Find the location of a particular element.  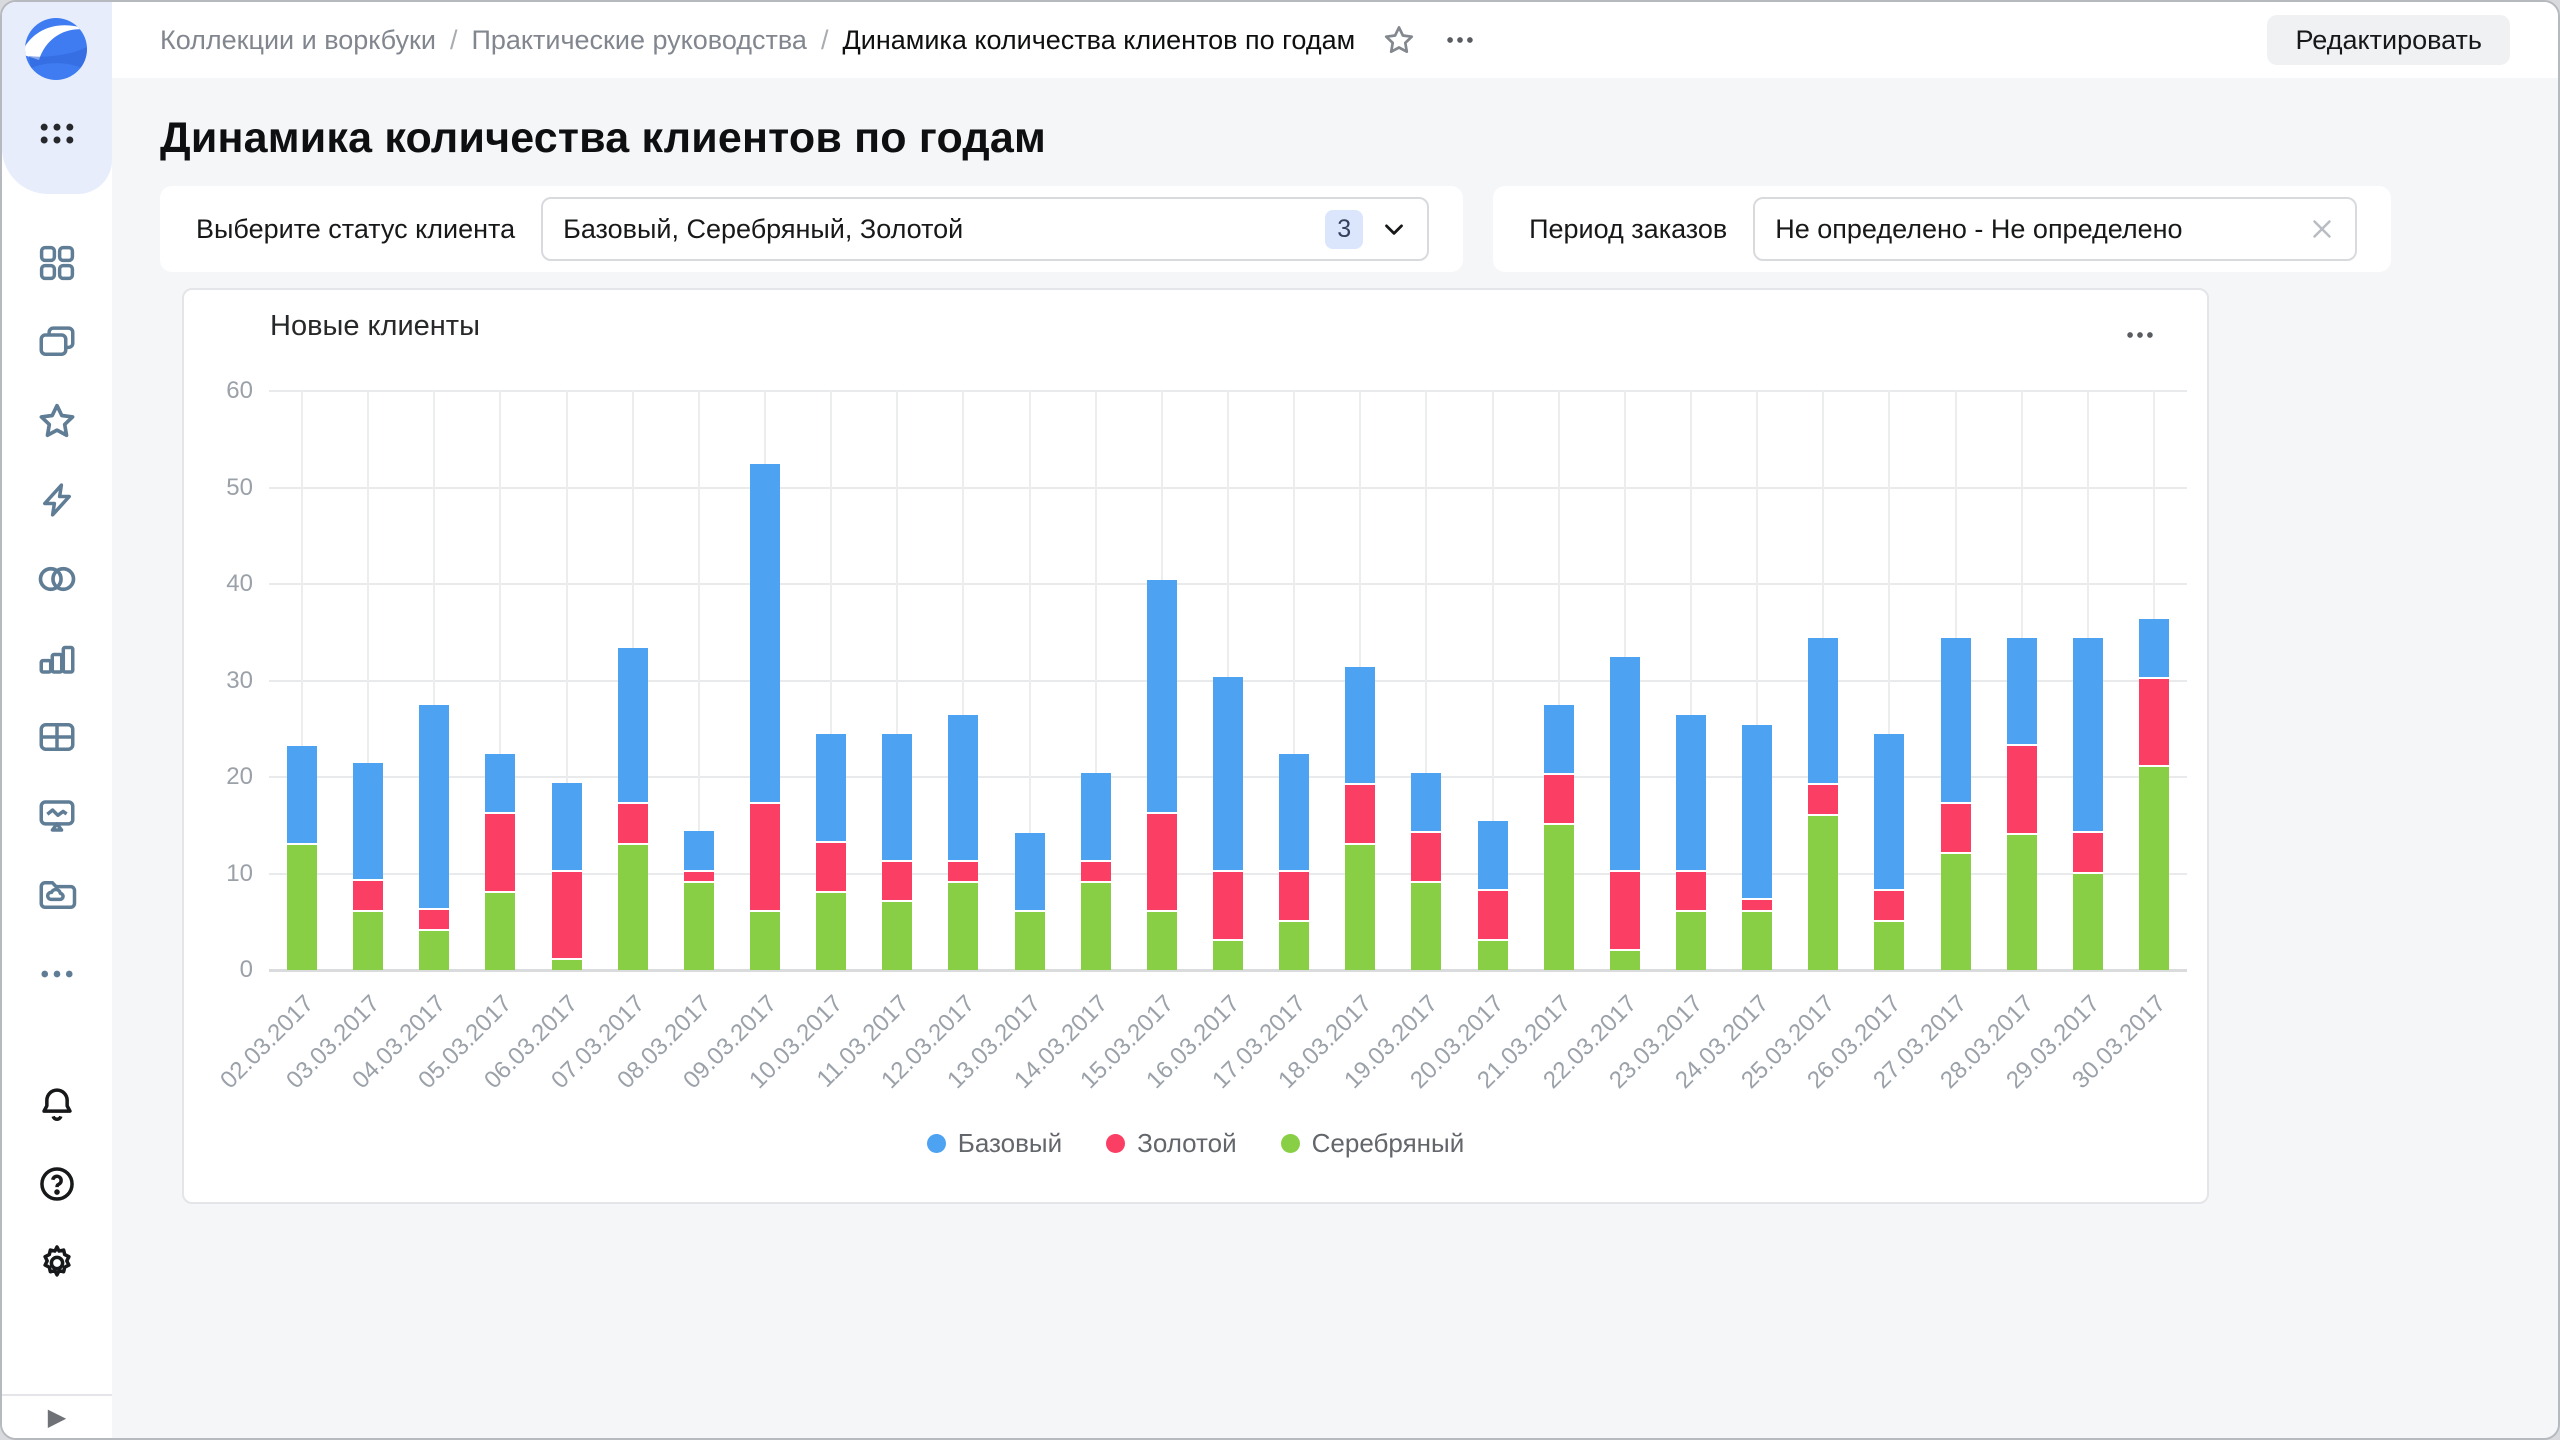

bar-14.03.2017 is located at coordinates (1095, 871).